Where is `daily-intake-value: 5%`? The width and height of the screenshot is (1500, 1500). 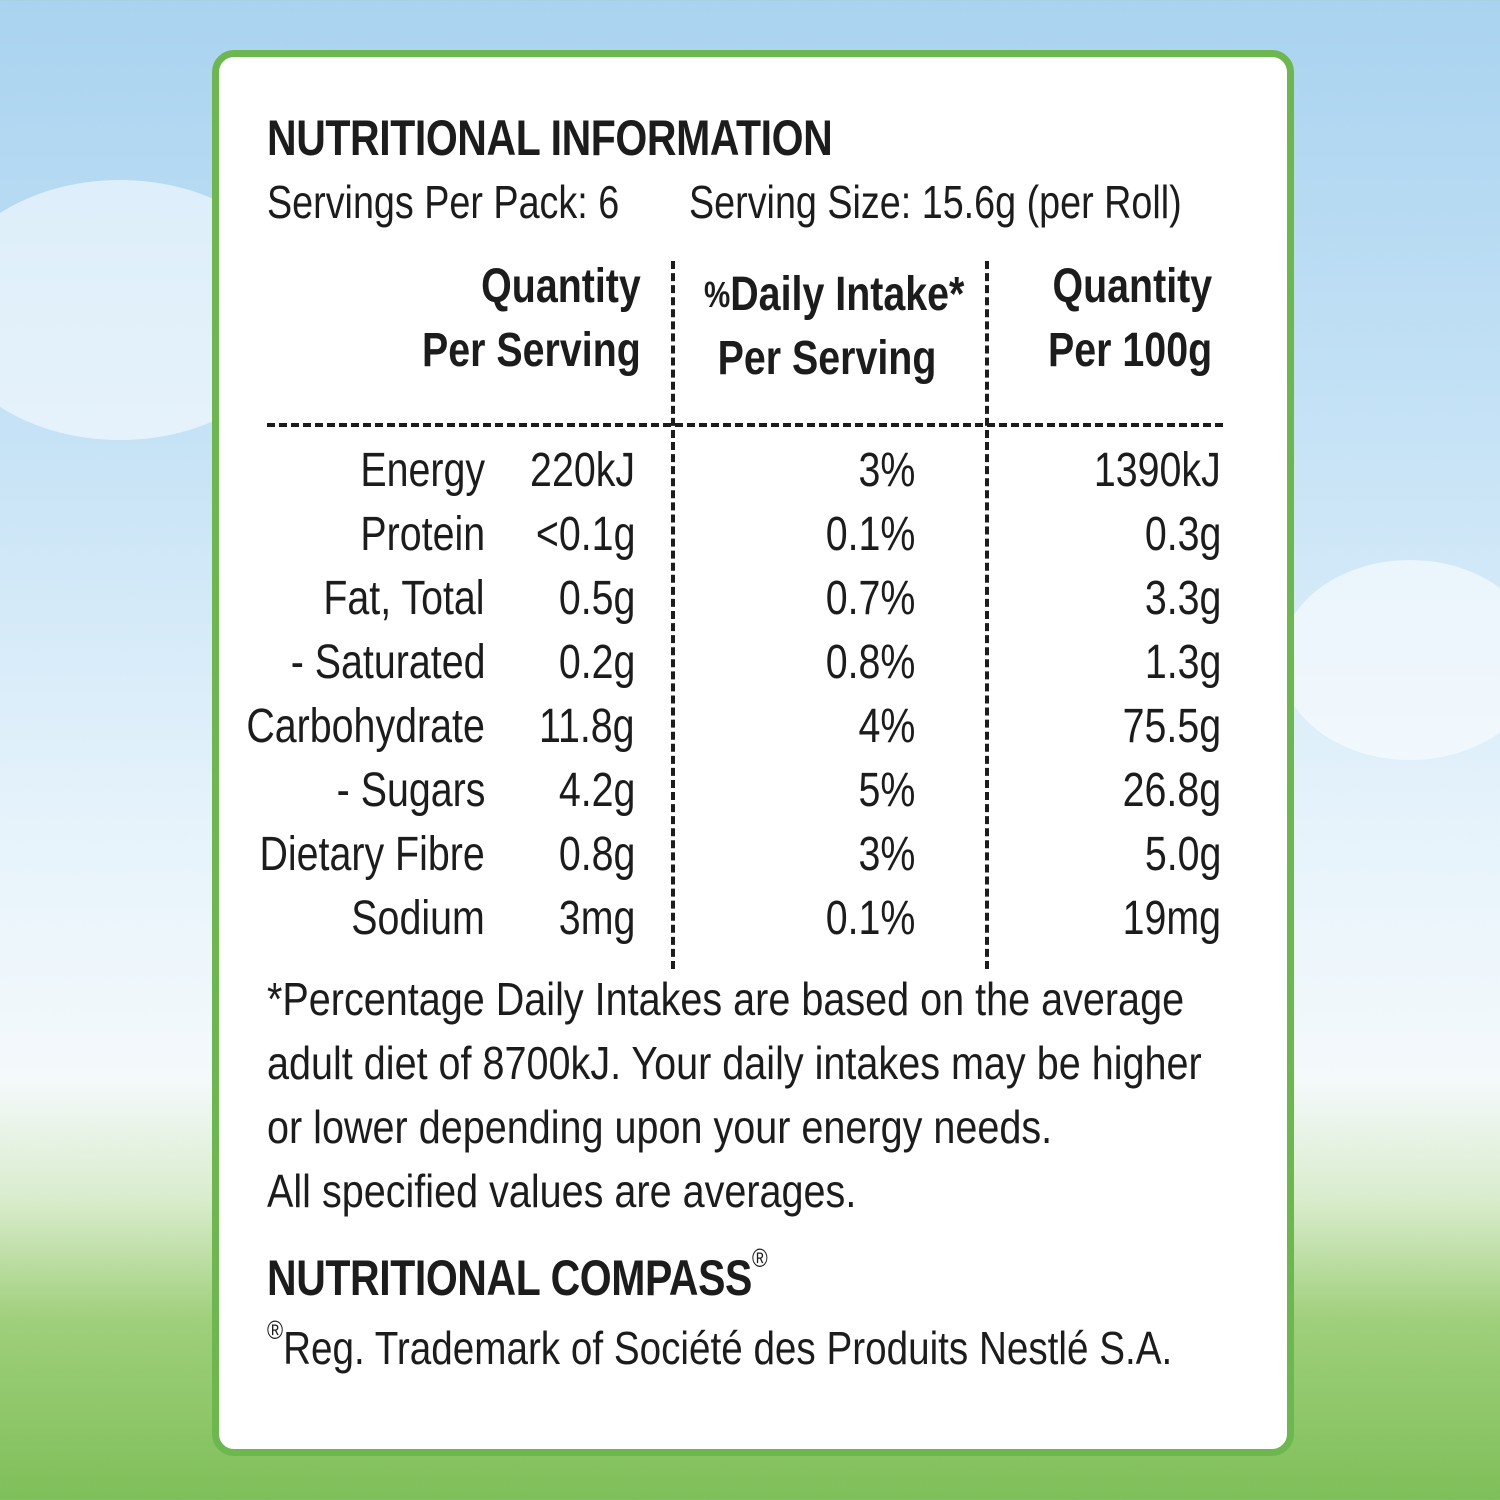
daily-intake-value: 5% is located at coordinates (886, 790).